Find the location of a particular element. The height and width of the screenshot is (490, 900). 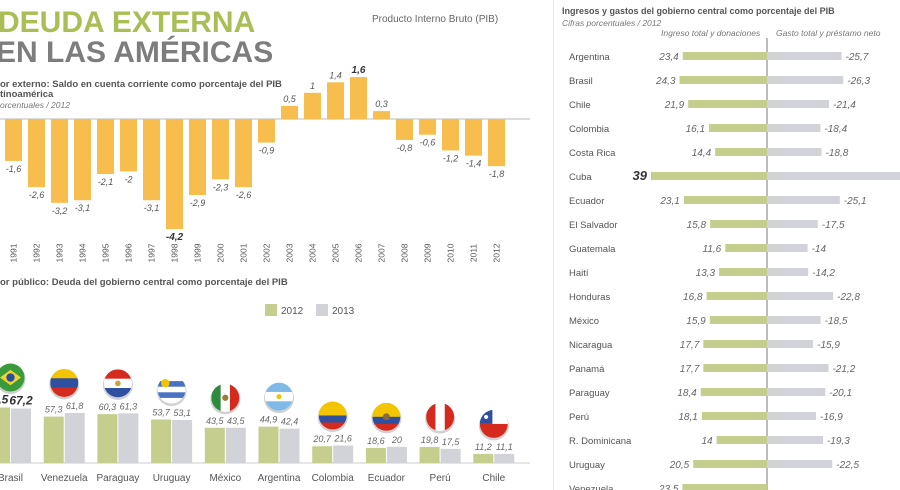

spending-label-Paraguay: -20,1 is located at coordinates (840, 393).